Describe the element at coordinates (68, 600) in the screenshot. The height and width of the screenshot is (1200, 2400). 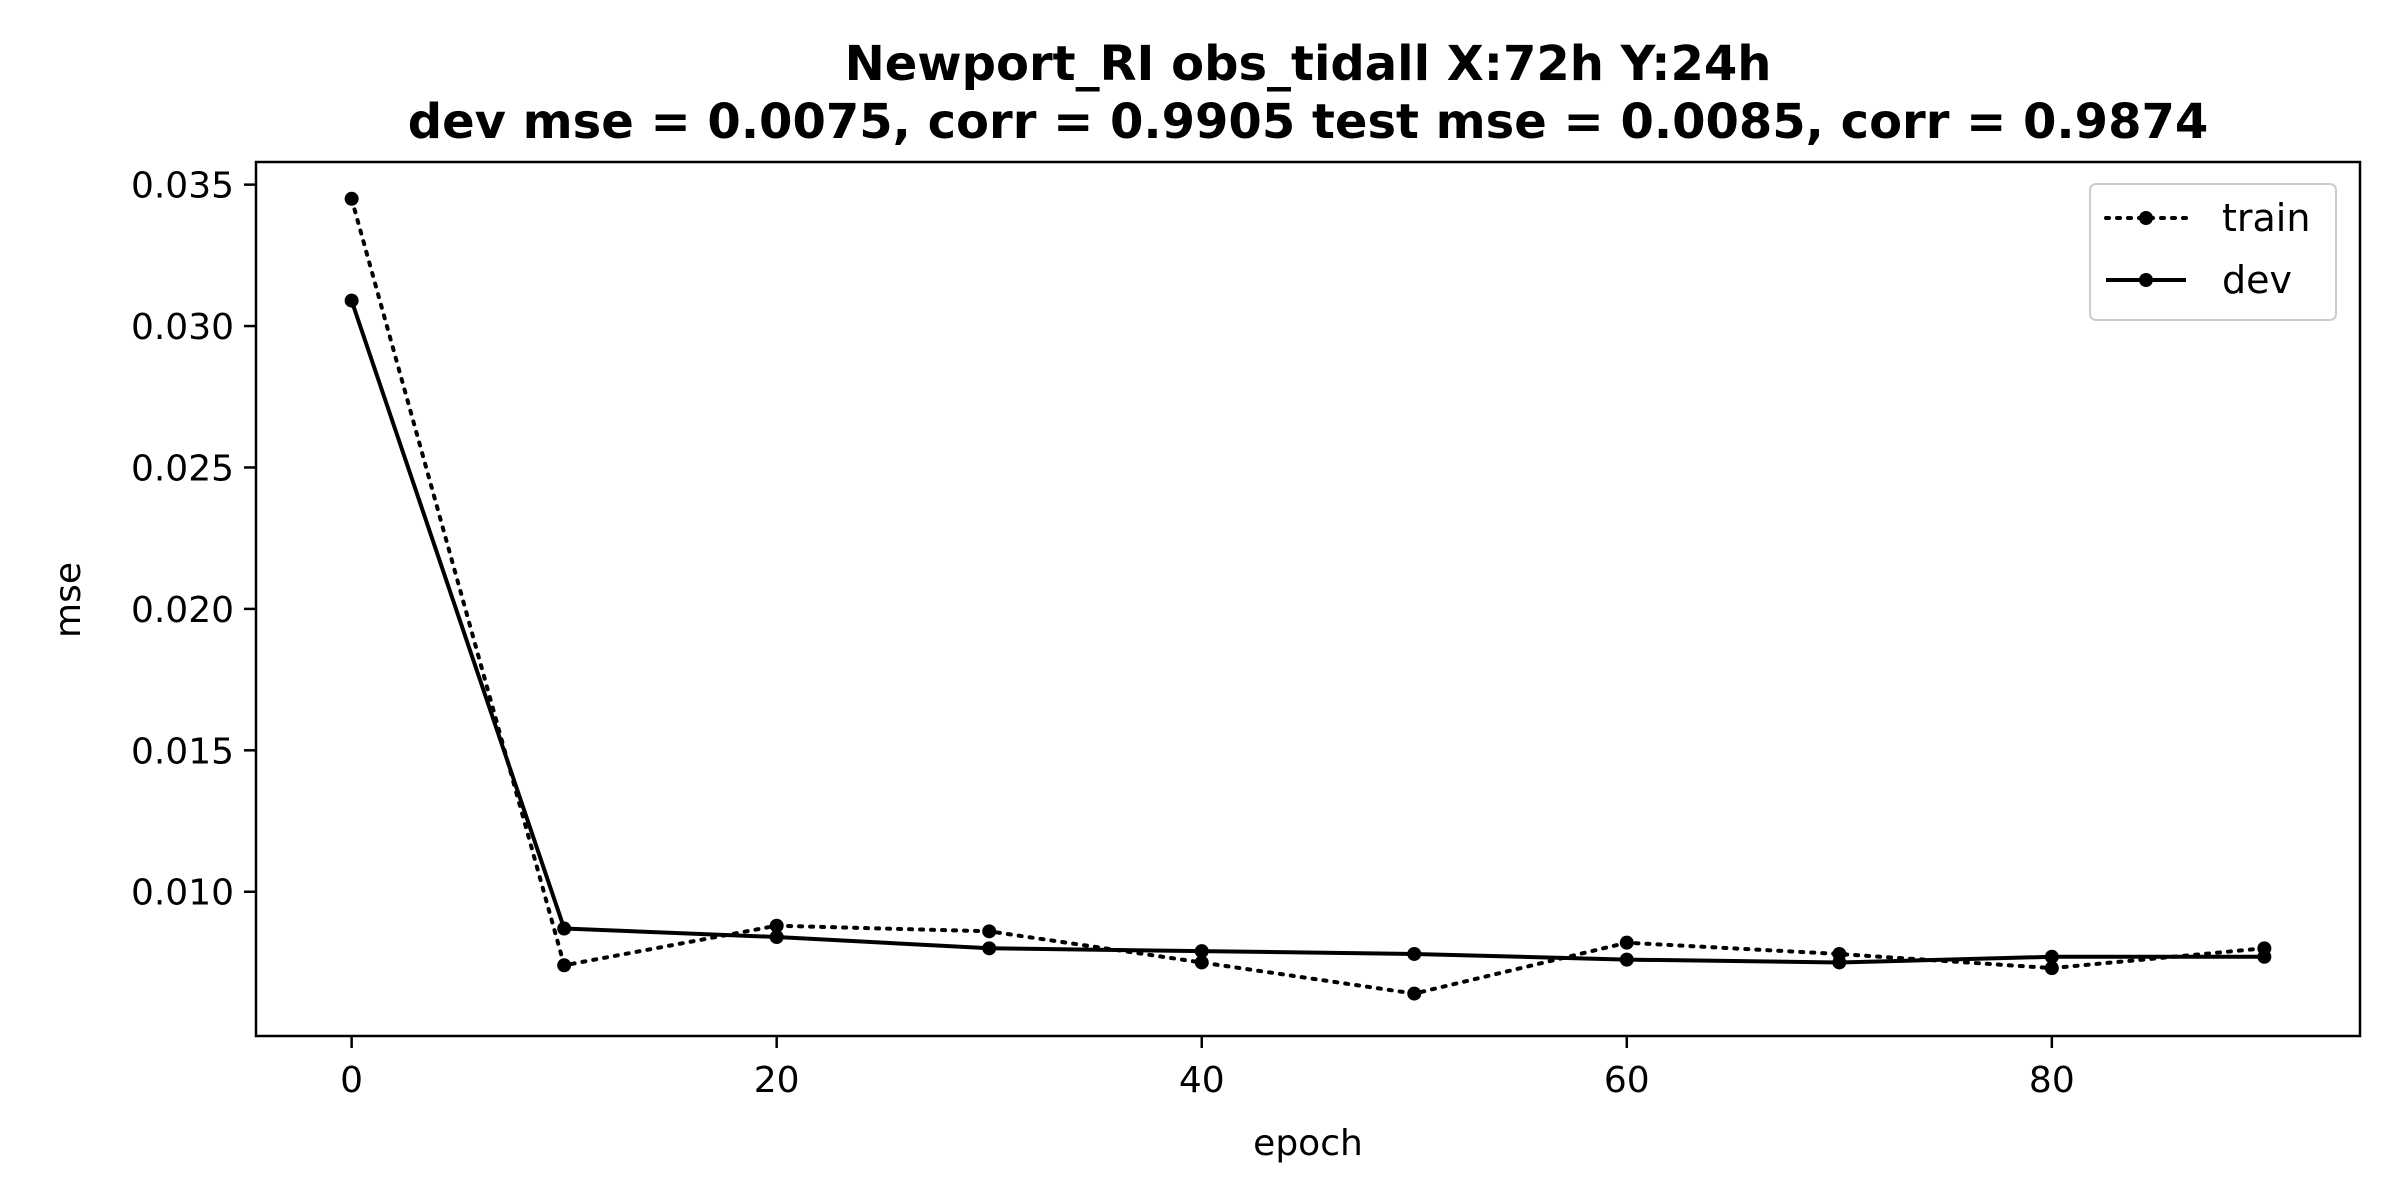
I see `y-axis-label: mse` at that location.